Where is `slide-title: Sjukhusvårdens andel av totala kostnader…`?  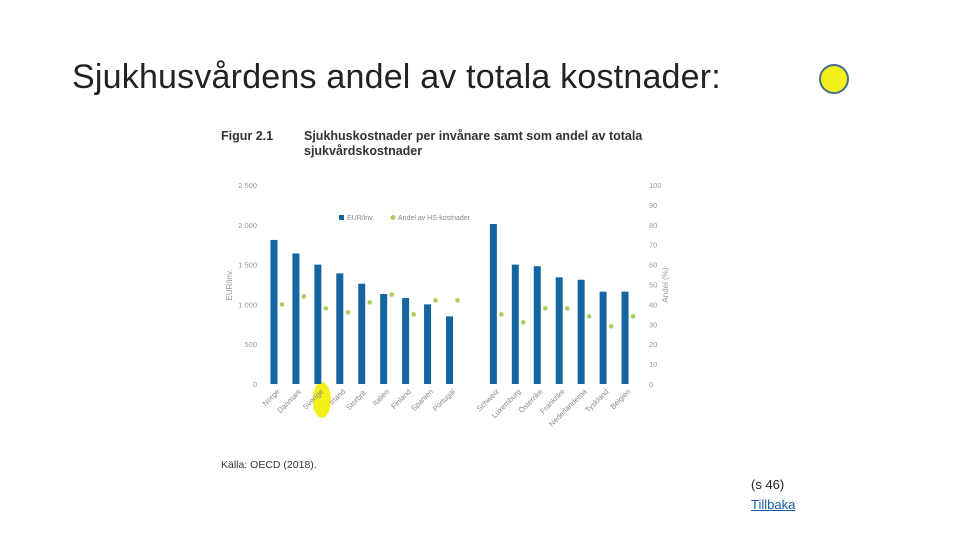
slide-title: Sjukhusvårdens andel av totala kostnader… is located at coordinates (396, 77).